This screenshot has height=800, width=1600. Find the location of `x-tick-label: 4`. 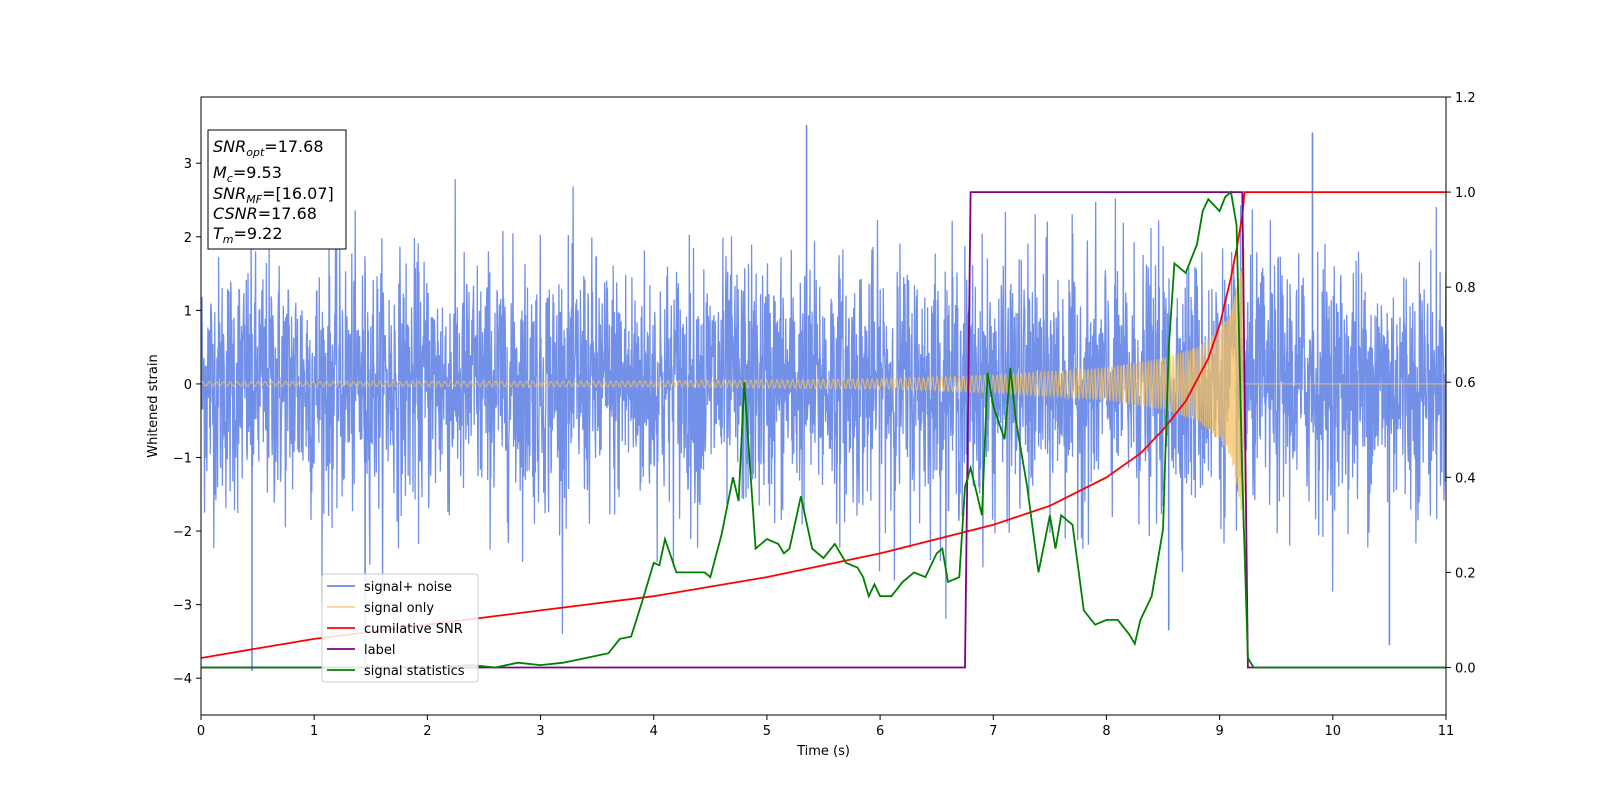

x-tick-label: 4 is located at coordinates (654, 731).